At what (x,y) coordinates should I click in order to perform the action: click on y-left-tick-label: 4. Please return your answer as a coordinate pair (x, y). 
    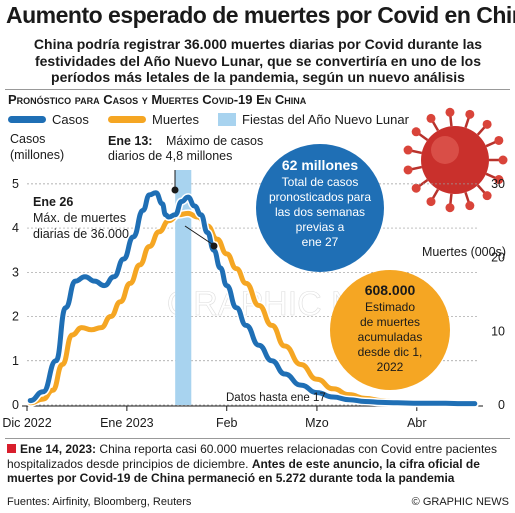
    Looking at the image, I should click on (15, 228).